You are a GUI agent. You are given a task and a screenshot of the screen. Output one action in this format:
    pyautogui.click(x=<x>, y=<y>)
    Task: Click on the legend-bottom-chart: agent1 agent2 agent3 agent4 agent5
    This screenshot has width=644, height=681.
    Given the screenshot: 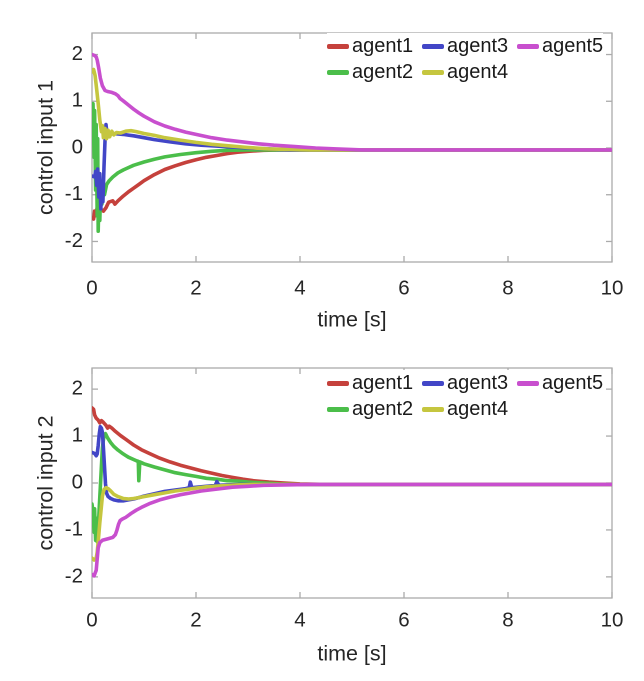 What is the action you would take?
    pyautogui.click(x=465, y=396)
    